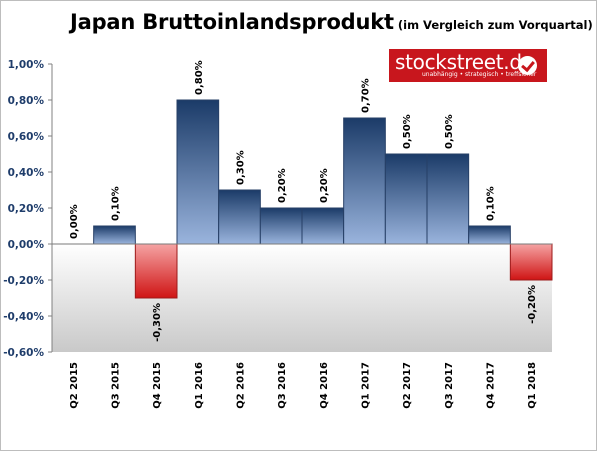 The width and height of the screenshot is (597, 451). I want to click on data-label: 0,00%, so click(74, 221).